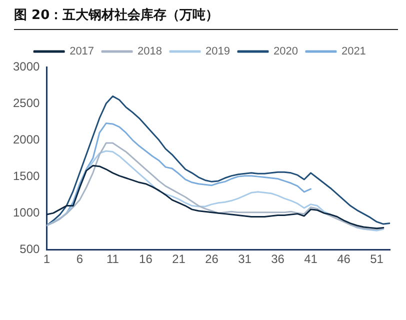 This screenshot has width=406, height=320. I want to click on legend-label: 2017, so click(82, 52).